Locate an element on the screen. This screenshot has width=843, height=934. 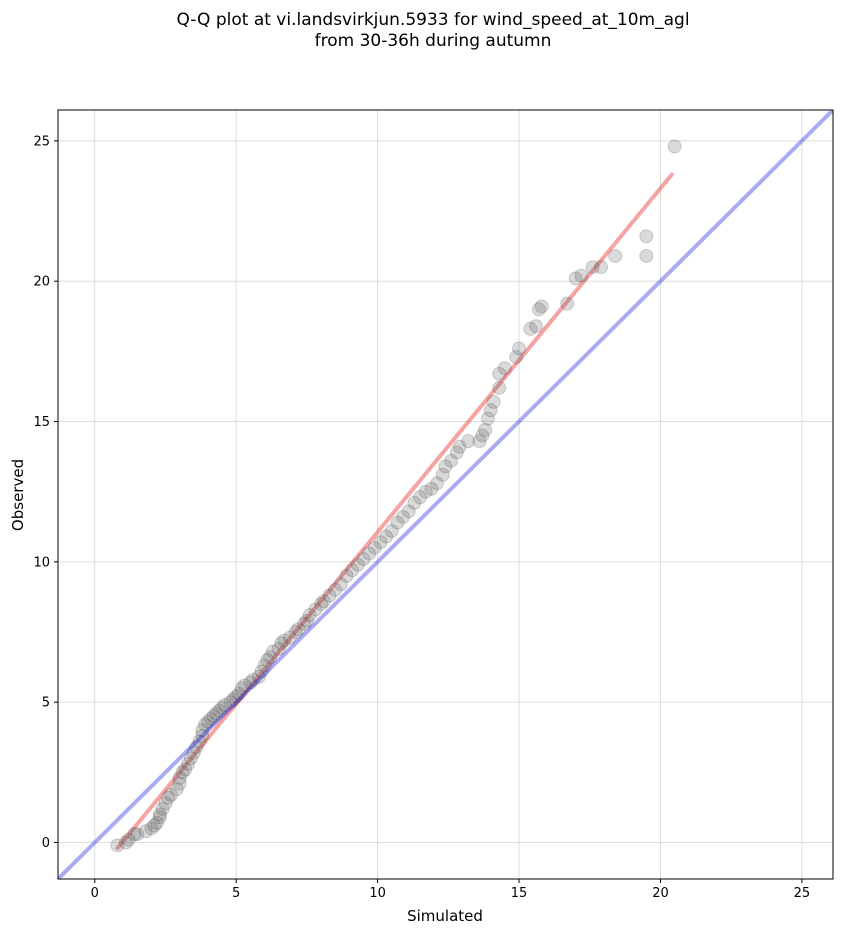
y-tick-label: 25 is located at coordinates (41, 141).